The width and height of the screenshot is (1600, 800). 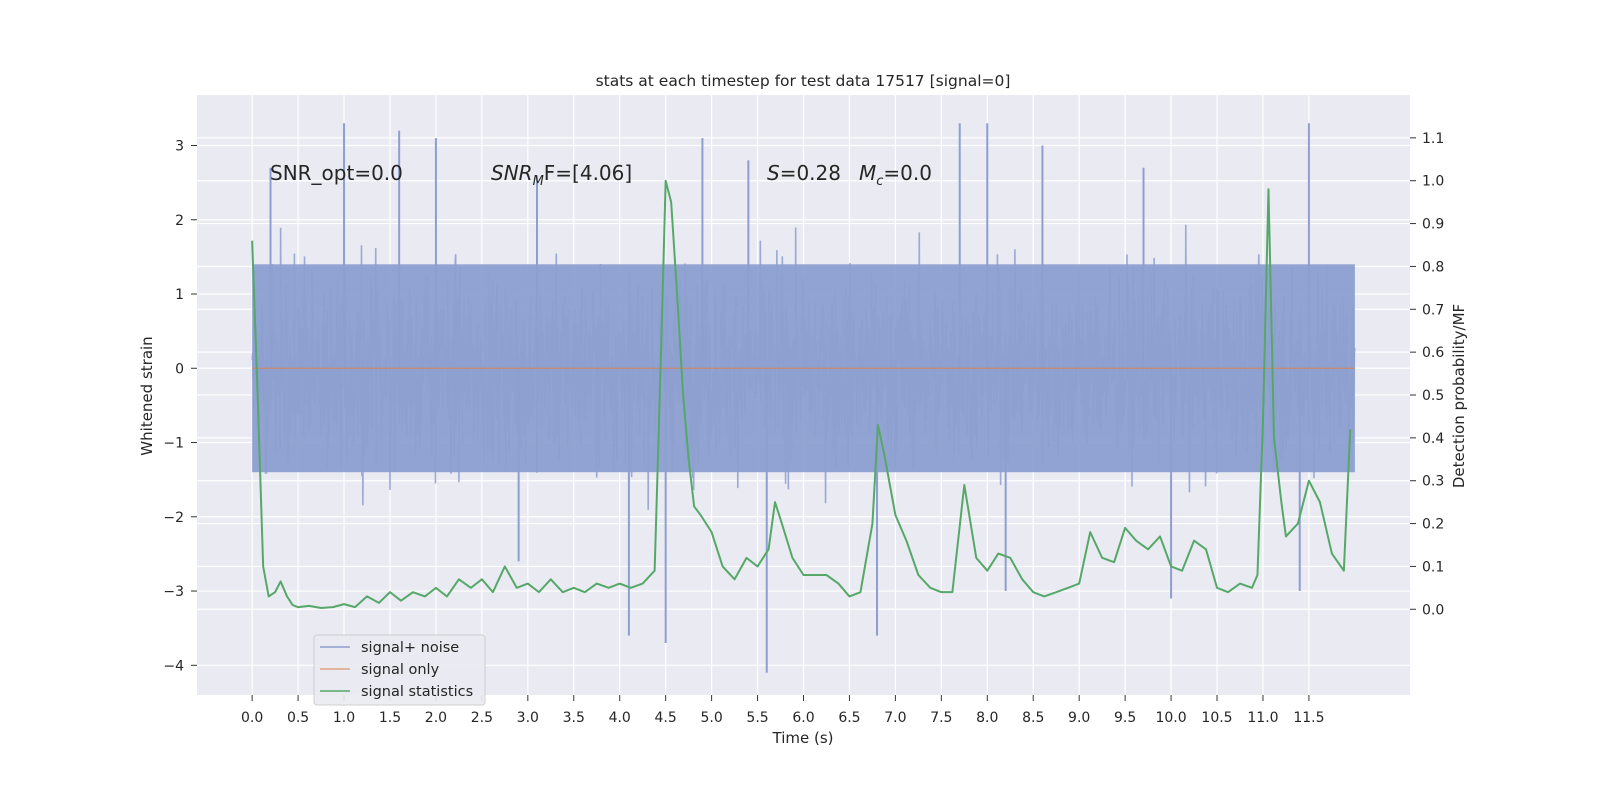 I want to click on x-tick-label: 0.0, so click(x=252, y=718).